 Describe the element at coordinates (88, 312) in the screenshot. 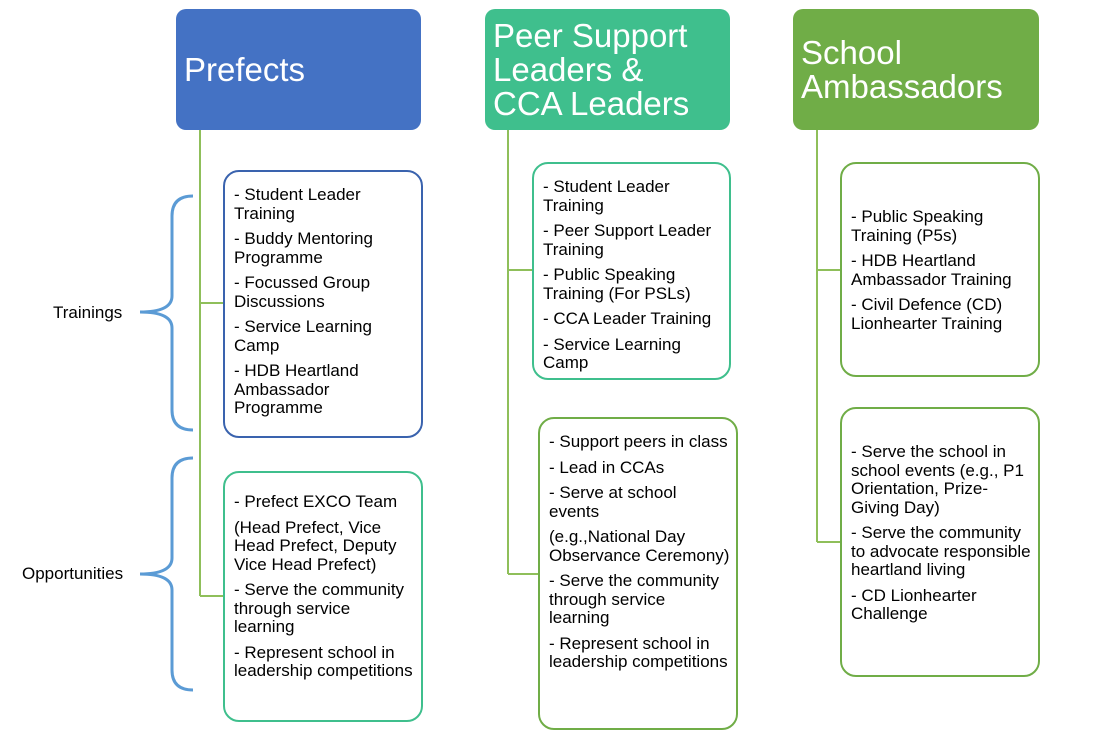

I see `trainings-label: Trainings` at that location.